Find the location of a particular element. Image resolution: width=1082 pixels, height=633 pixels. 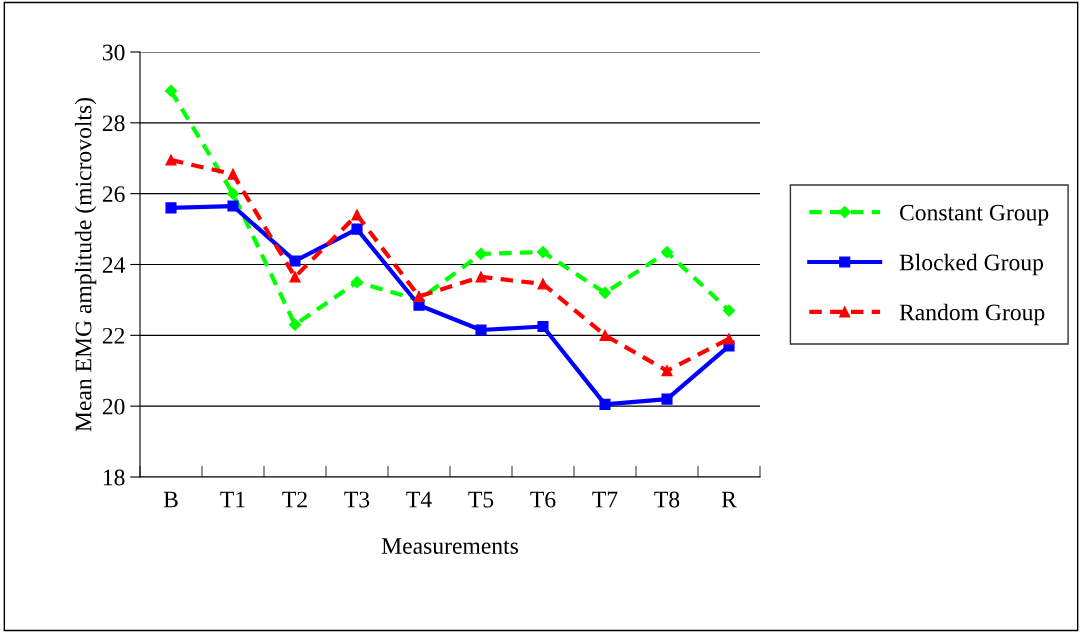

y-tick-label: 28 is located at coordinates (113, 123).